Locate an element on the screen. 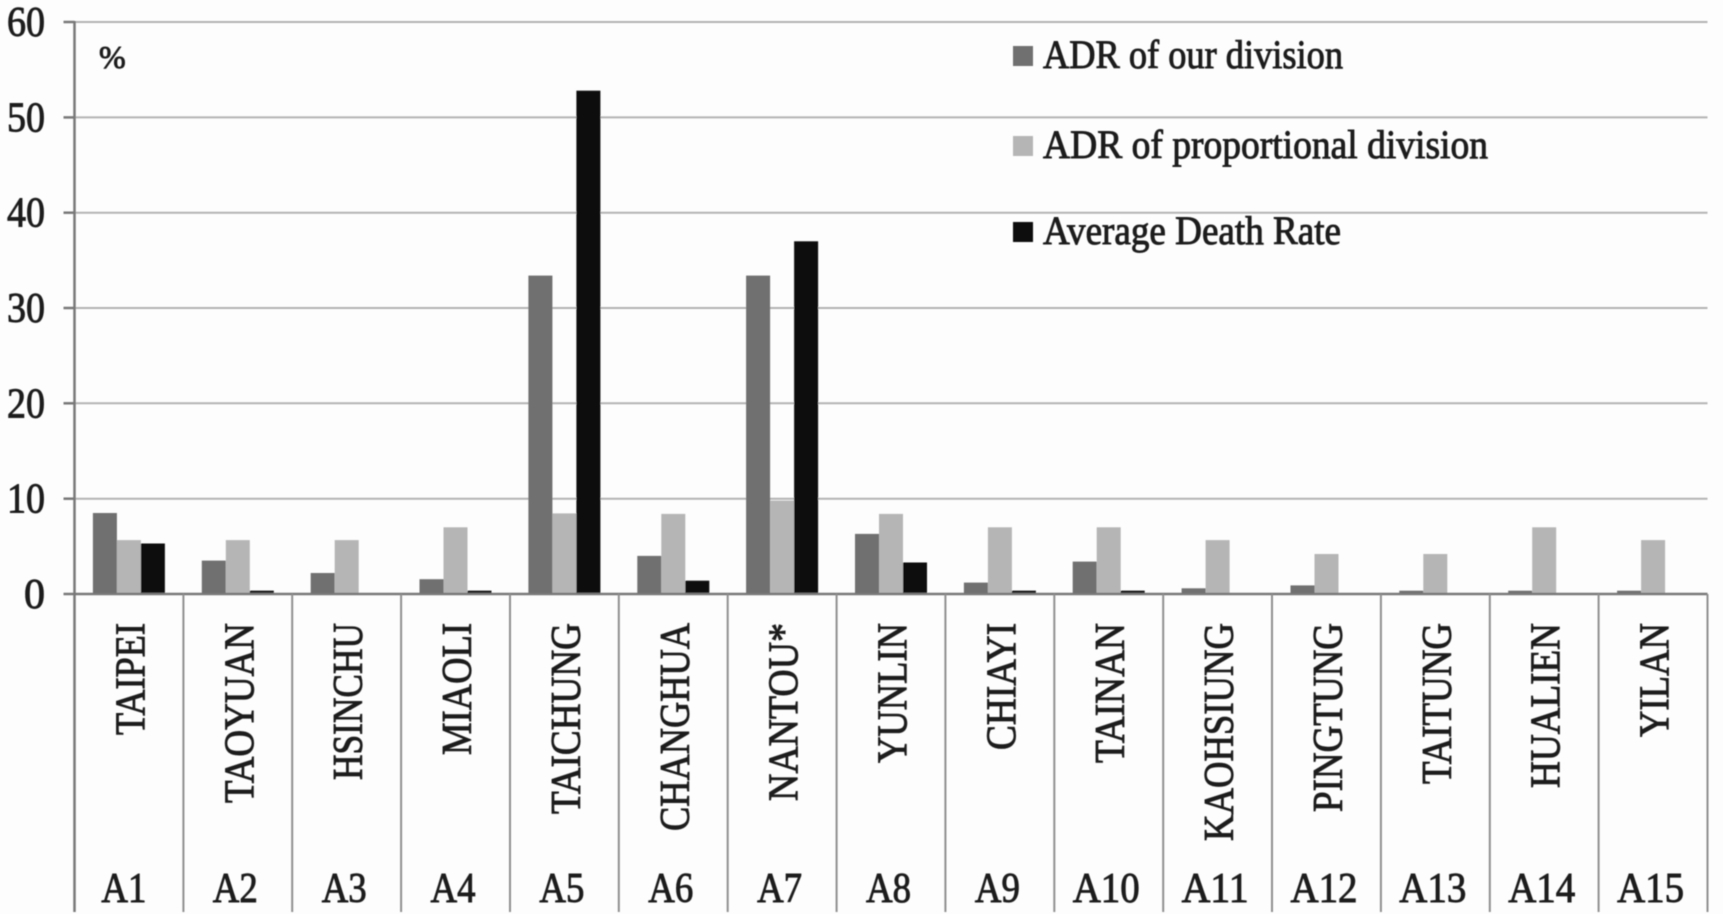 The width and height of the screenshot is (1723, 914). svg-text: A12 is located at coordinates (1324, 889).